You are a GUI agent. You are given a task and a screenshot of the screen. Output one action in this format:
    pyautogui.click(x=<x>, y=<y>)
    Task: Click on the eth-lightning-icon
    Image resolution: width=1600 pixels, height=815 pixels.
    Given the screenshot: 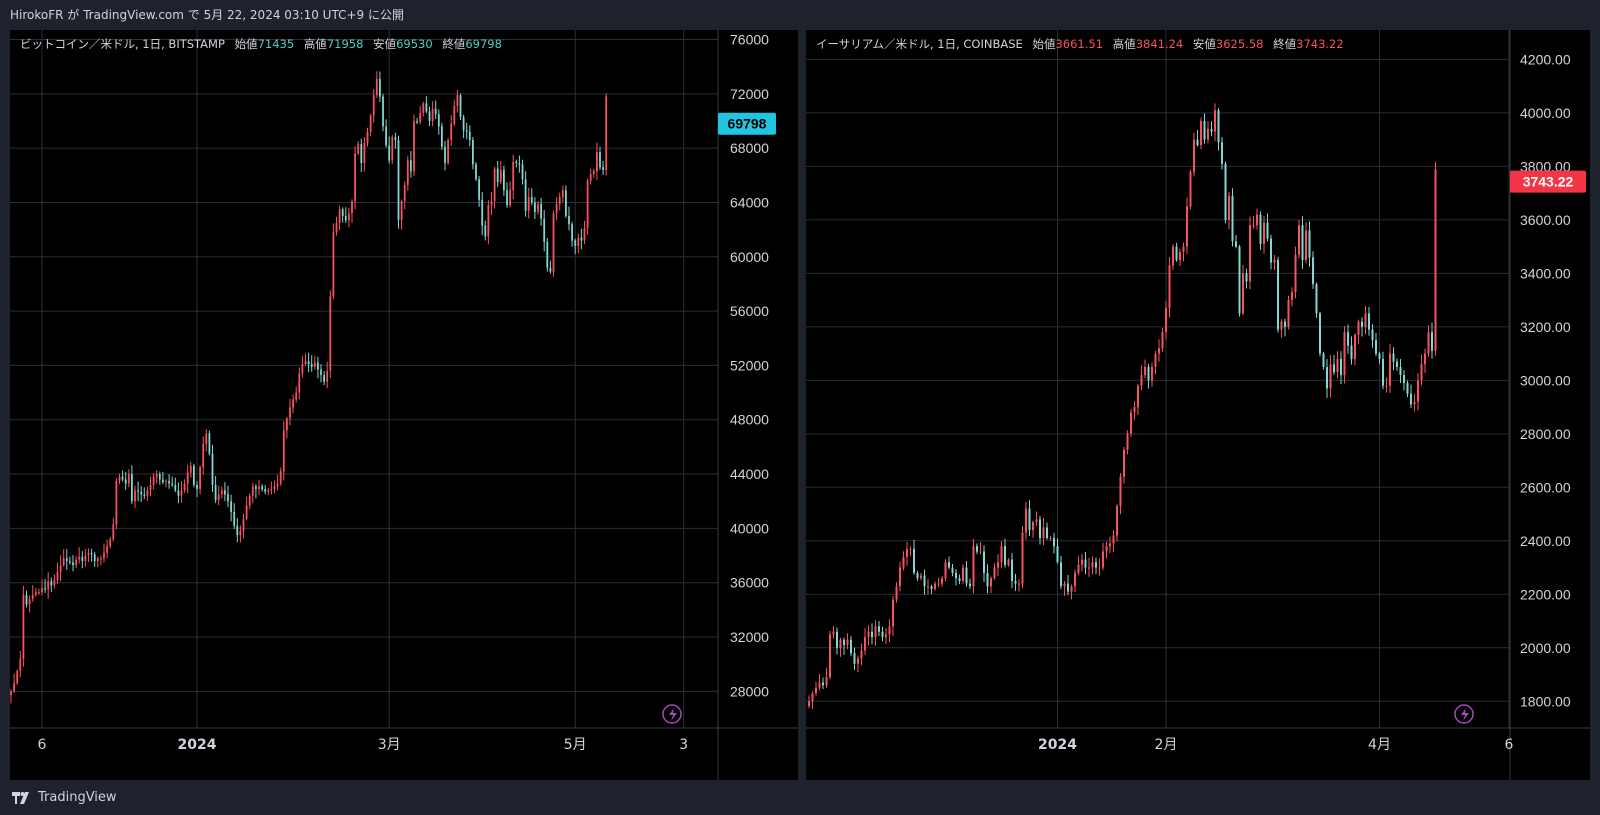 What is the action you would take?
    pyautogui.click(x=1464, y=714)
    